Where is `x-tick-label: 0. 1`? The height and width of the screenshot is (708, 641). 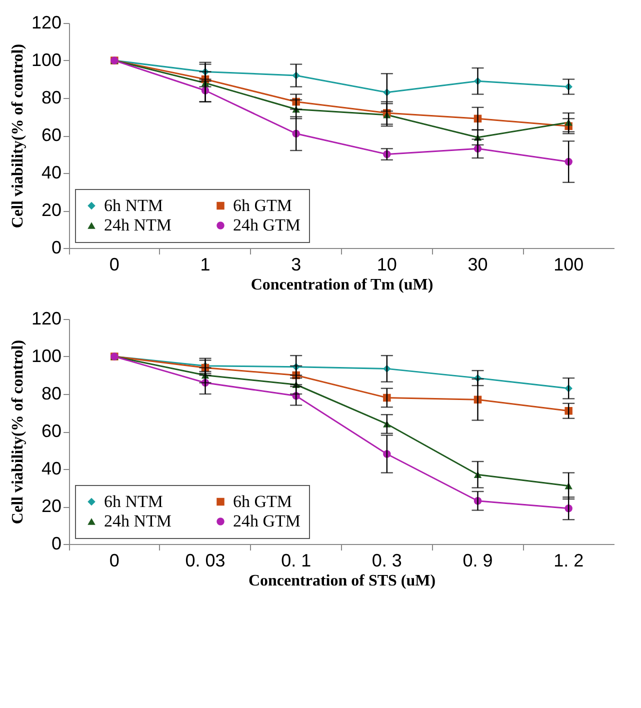
x-tick-label: 0. 1 is located at coordinates (296, 560).